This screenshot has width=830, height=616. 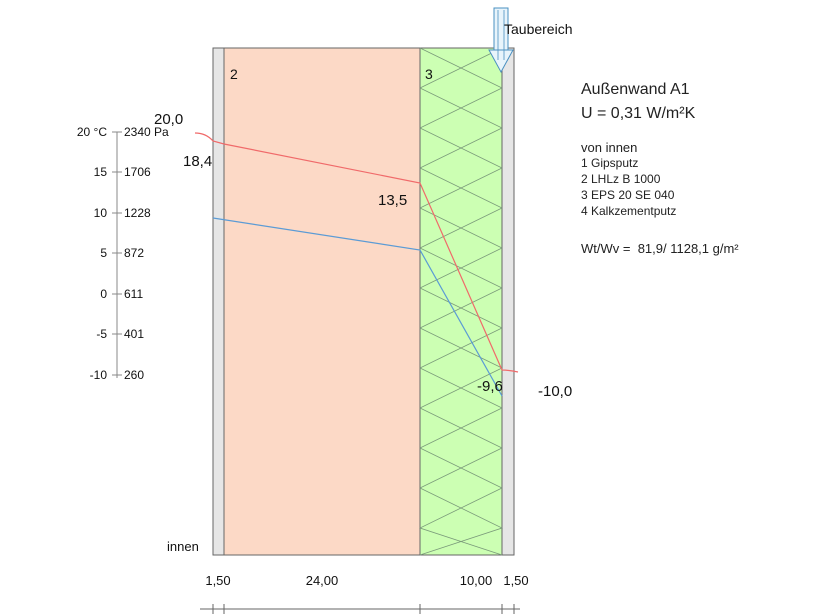 I want to click on thickness-layer-4: 1,50, so click(x=515, y=580).